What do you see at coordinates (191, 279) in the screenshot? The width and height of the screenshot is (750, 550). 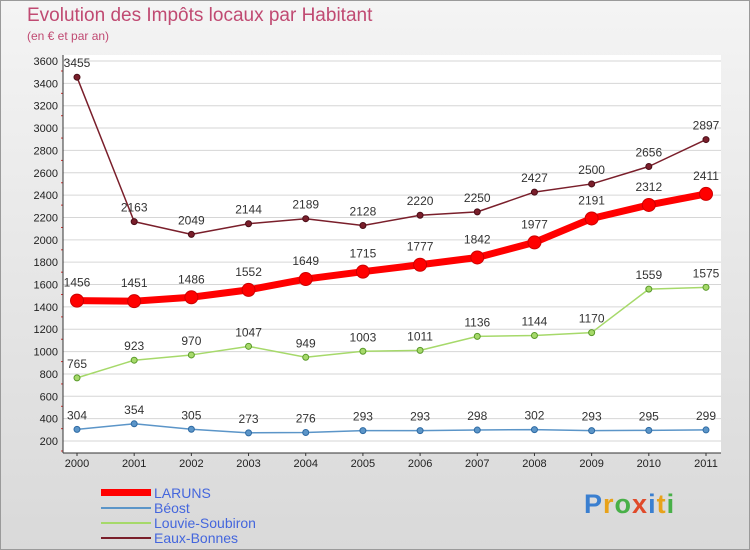 I see `data-label-laruns: 1486` at bounding box center [191, 279].